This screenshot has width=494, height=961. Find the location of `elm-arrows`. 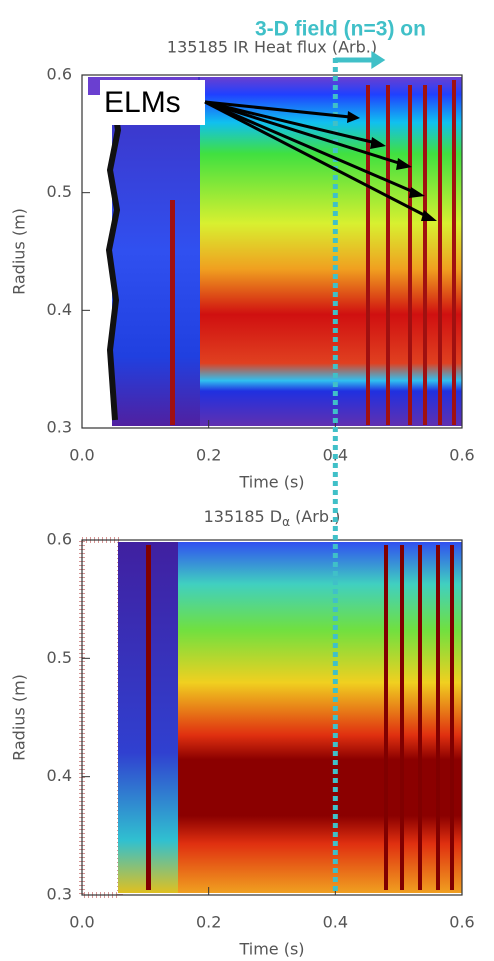

elm-arrows is located at coordinates (316, 159).